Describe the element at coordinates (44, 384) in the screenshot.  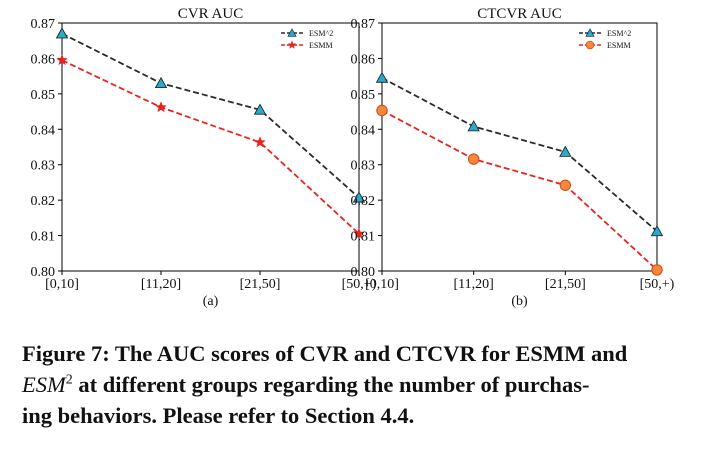
I see `caption-model-name: ESM` at that location.